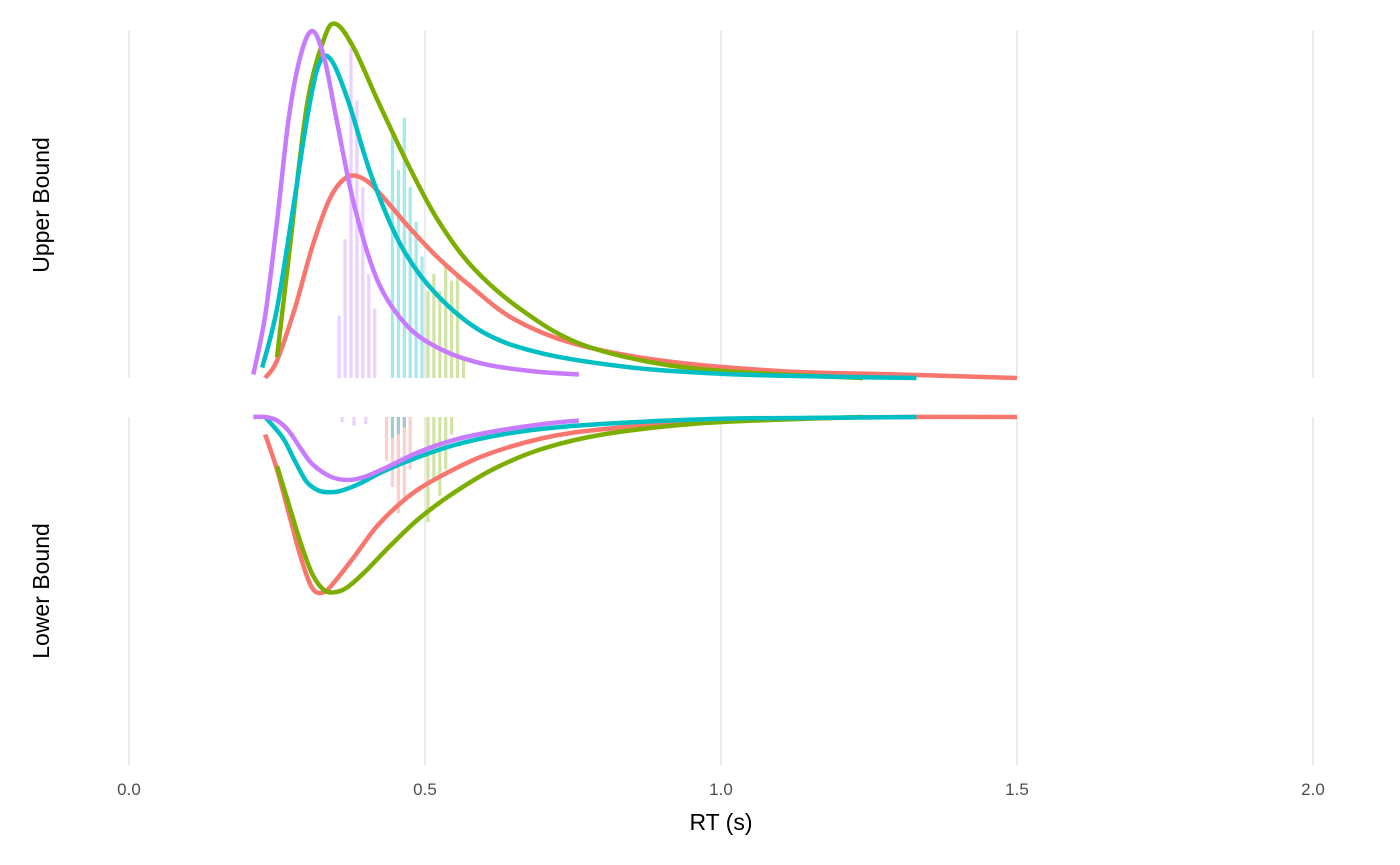 This screenshot has width=1400, height=865. I want to click on x-axis-ticks: 0.0 0.5 1.0 1.5 2.0, so click(721, 789).